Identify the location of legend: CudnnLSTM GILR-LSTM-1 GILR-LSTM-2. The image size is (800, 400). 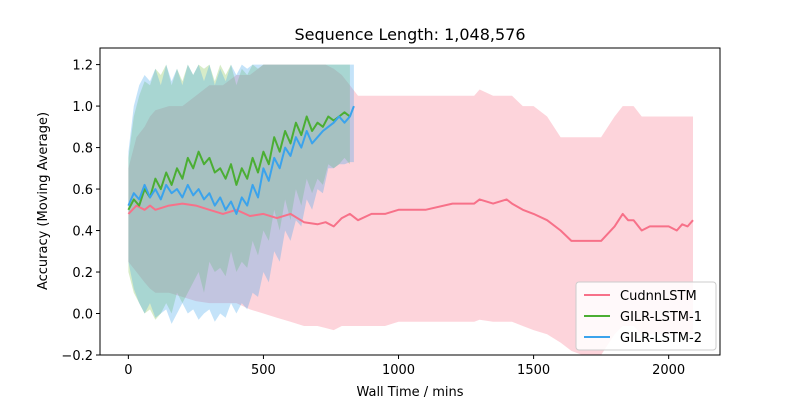
(646, 316).